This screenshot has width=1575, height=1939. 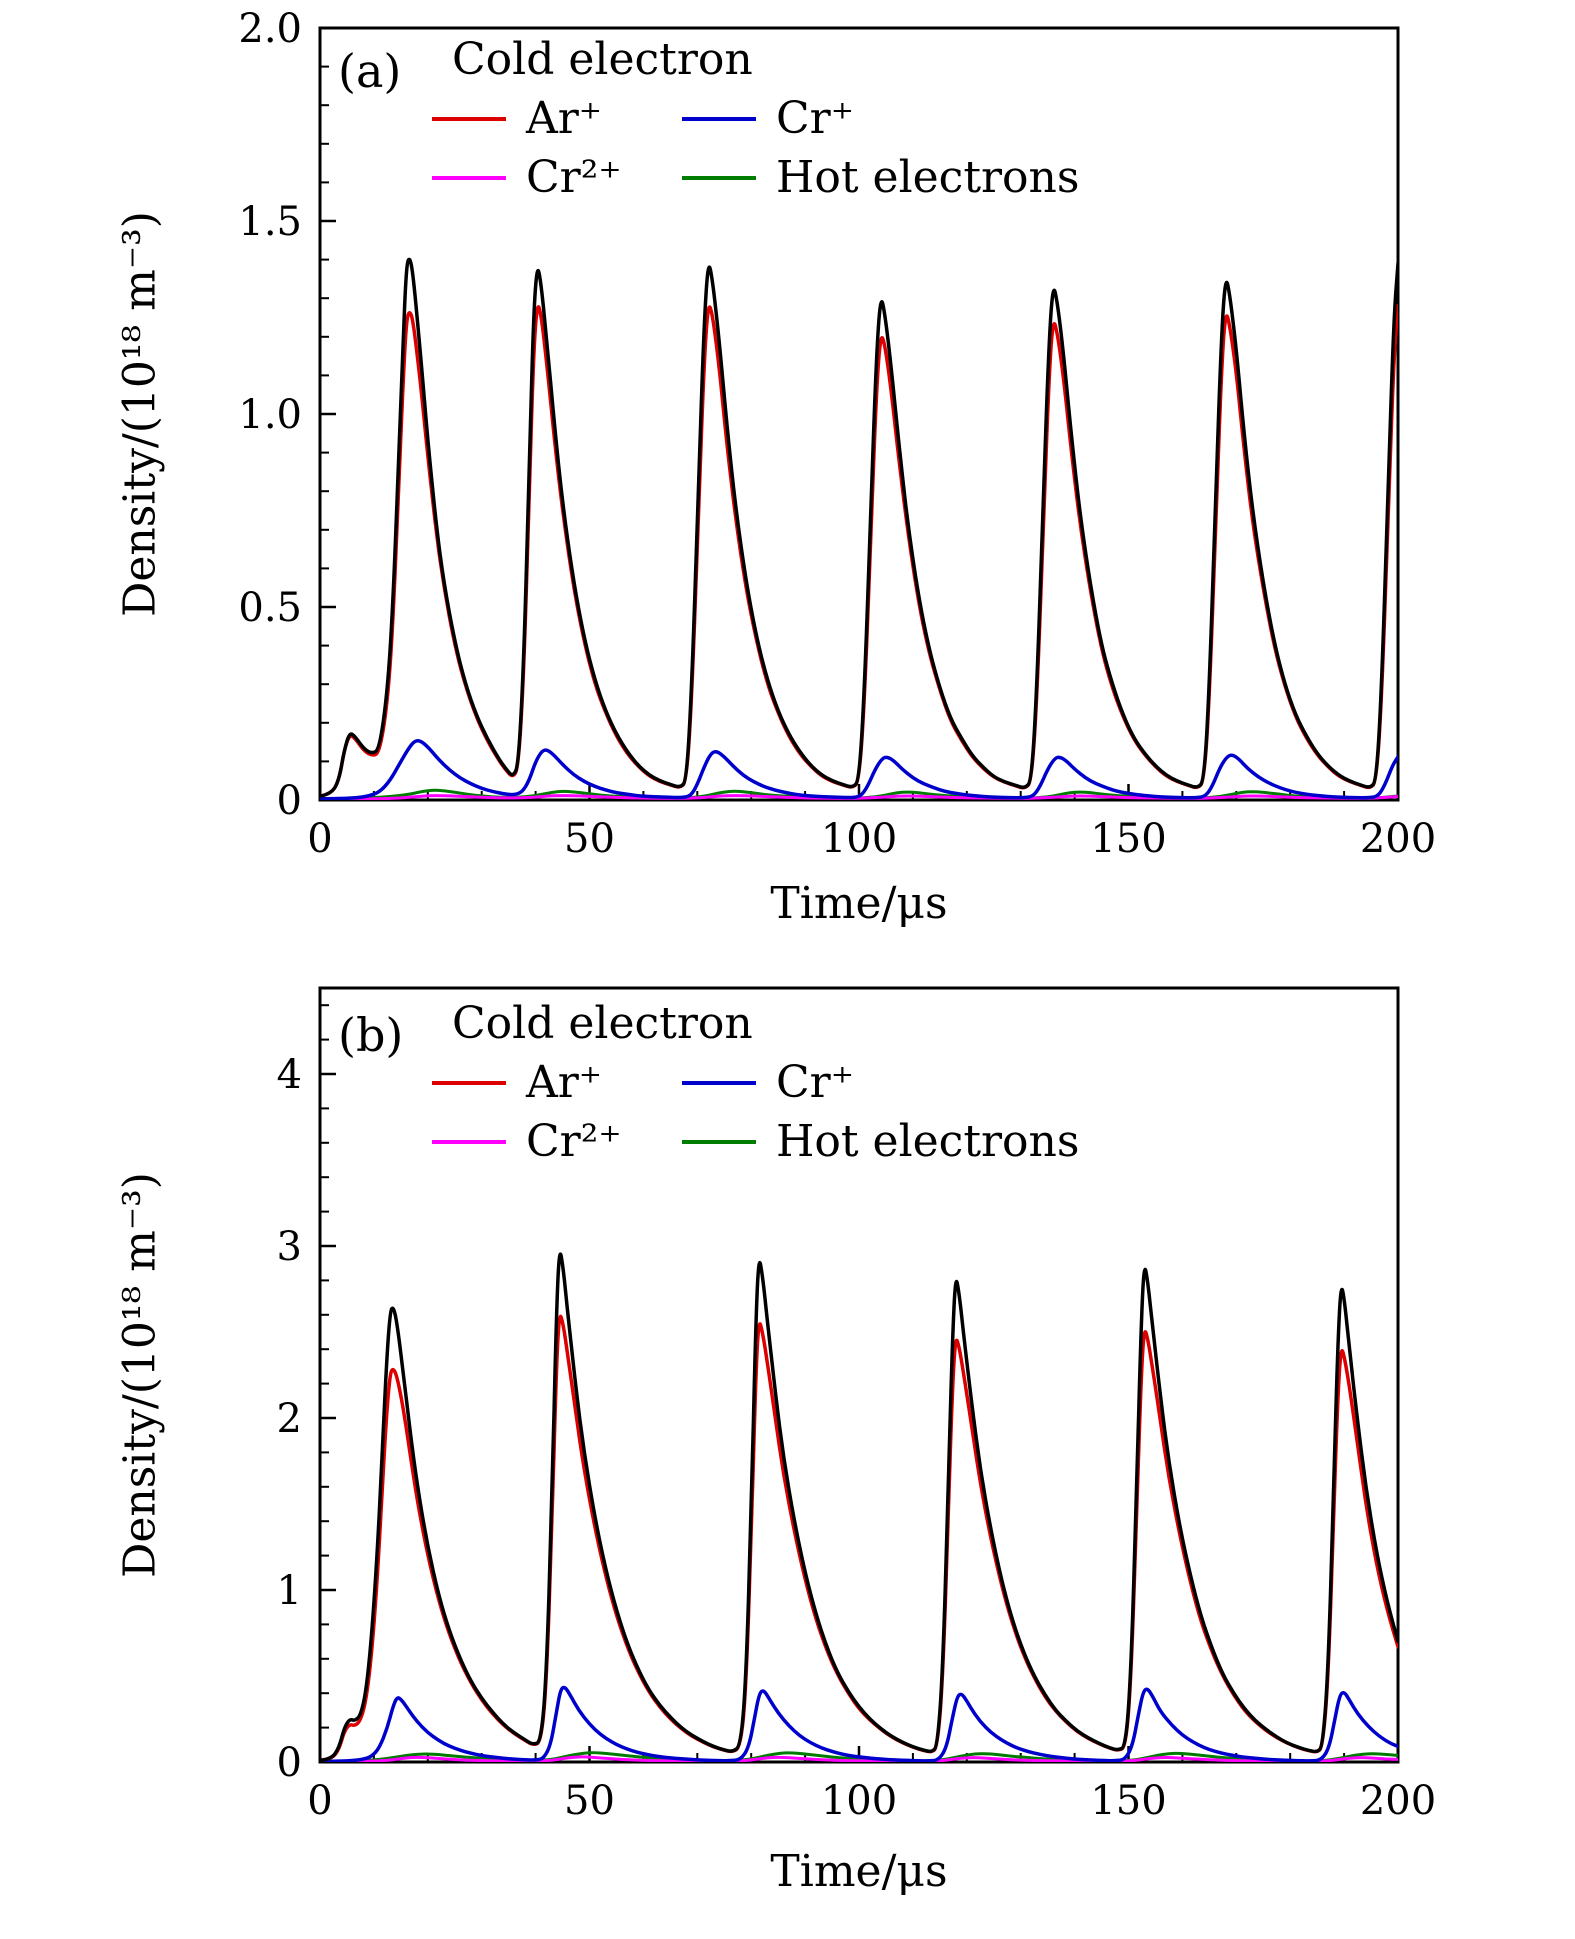 I want to click on legend-a: Cold electron Ar⁺ Cr⁺ Cr²⁺ Hot electrons, so click(x=755, y=118).